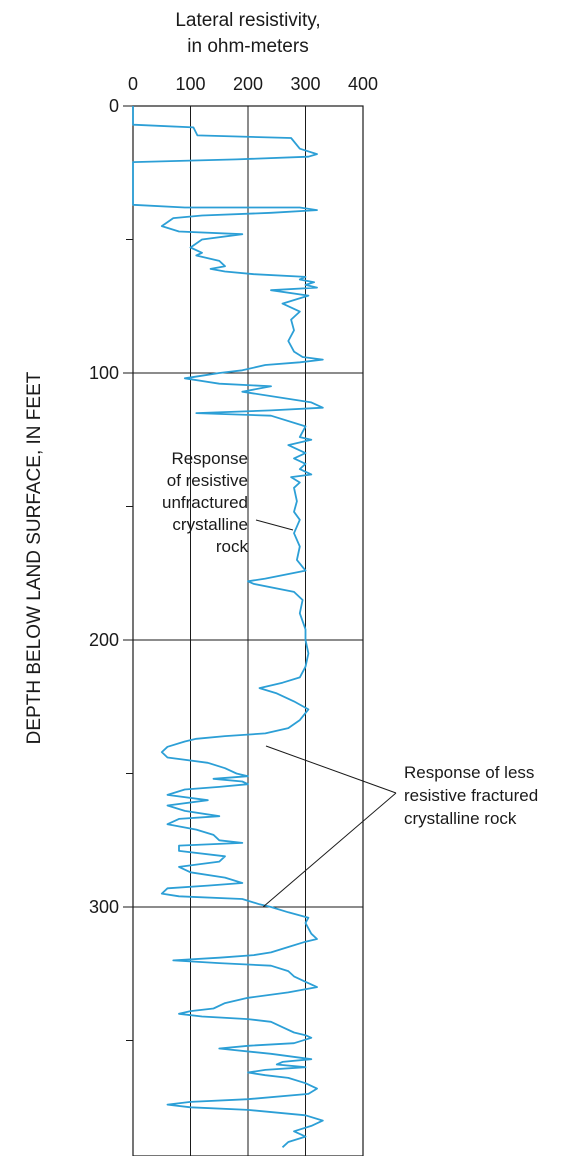  What do you see at coordinates (363, 84) in the screenshot?
I see `x-tick-label-400: 400` at bounding box center [363, 84].